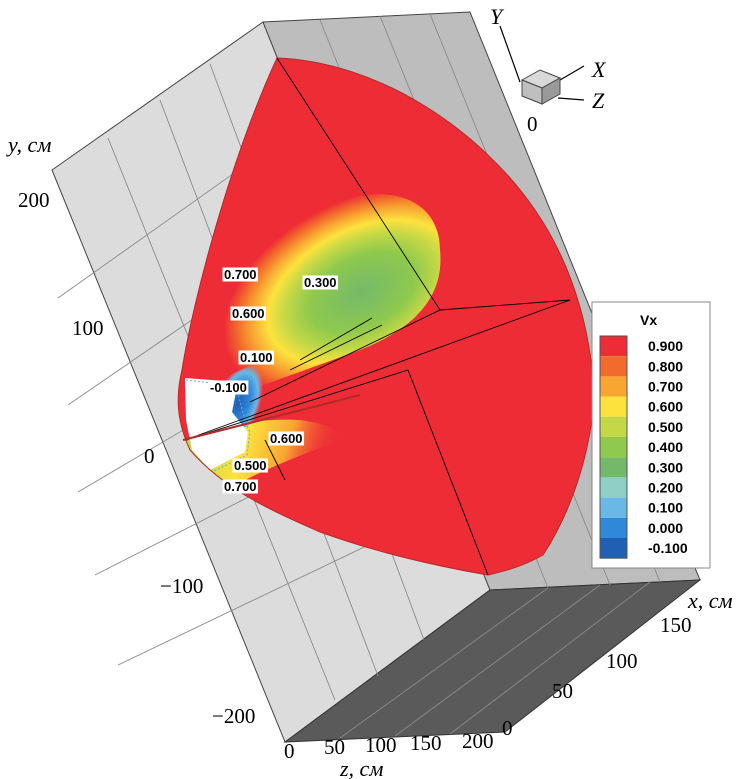 The height and width of the screenshot is (779, 742). I want to click on jet-streak, so click(271, 417).